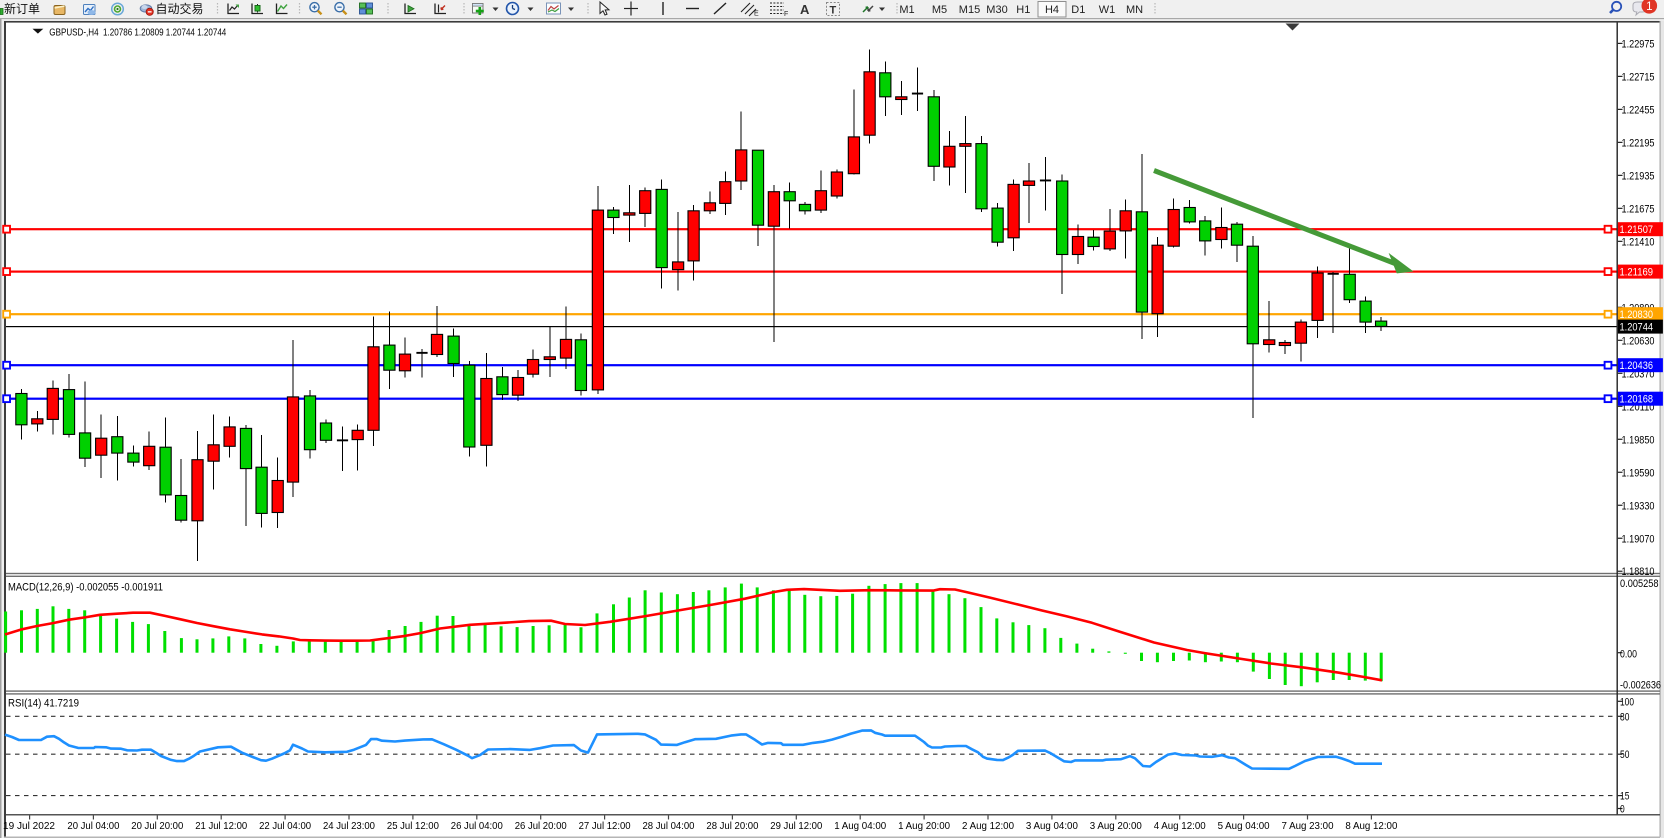 Image resolution: width=1664 pixels, height=838 pixels. Describe the element at coordinates (29, 826) in the screenshot. I see `svg-text: 19 Jul 2022` at that location.